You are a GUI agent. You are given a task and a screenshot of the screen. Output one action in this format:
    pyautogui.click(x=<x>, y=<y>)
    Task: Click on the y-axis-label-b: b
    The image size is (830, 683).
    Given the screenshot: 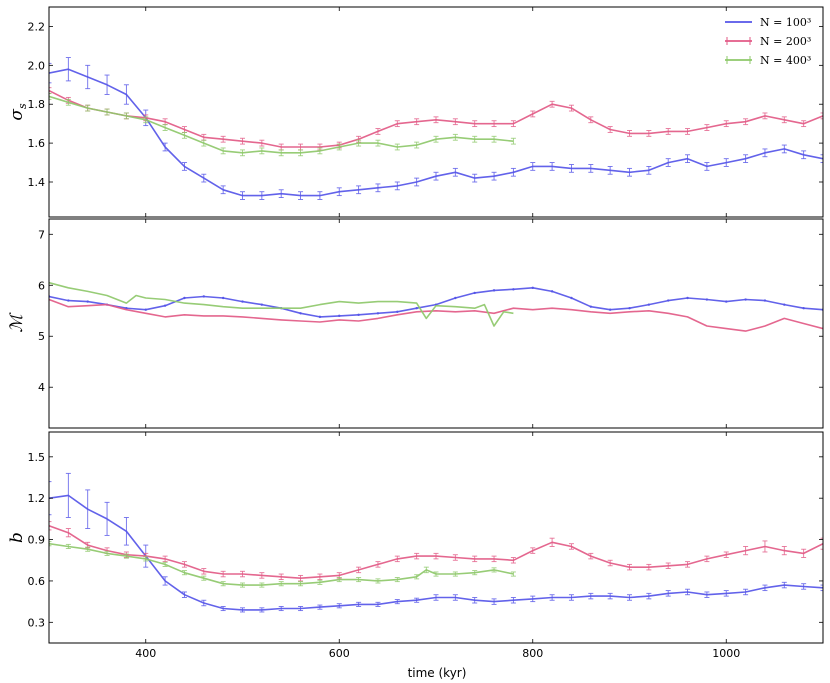 What is the action you would take?
    pyautogui.click(x=17, y=537)
    